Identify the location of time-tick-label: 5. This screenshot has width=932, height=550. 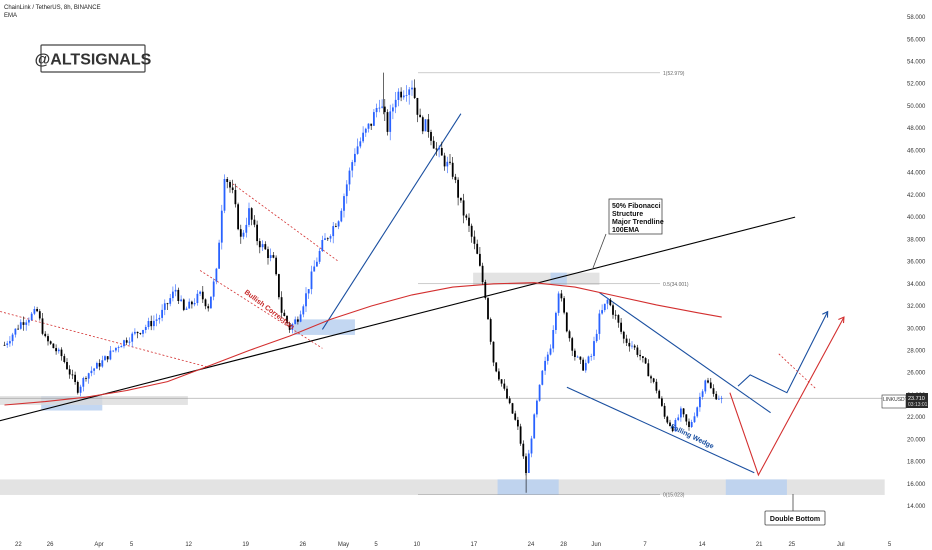
(890, 545).